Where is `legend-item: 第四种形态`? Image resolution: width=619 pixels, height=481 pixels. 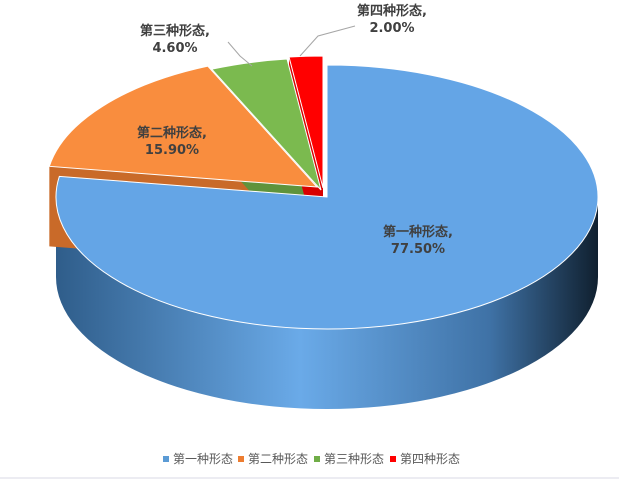 legend-item: 第四种形态 is located at coordinates (430, 459).